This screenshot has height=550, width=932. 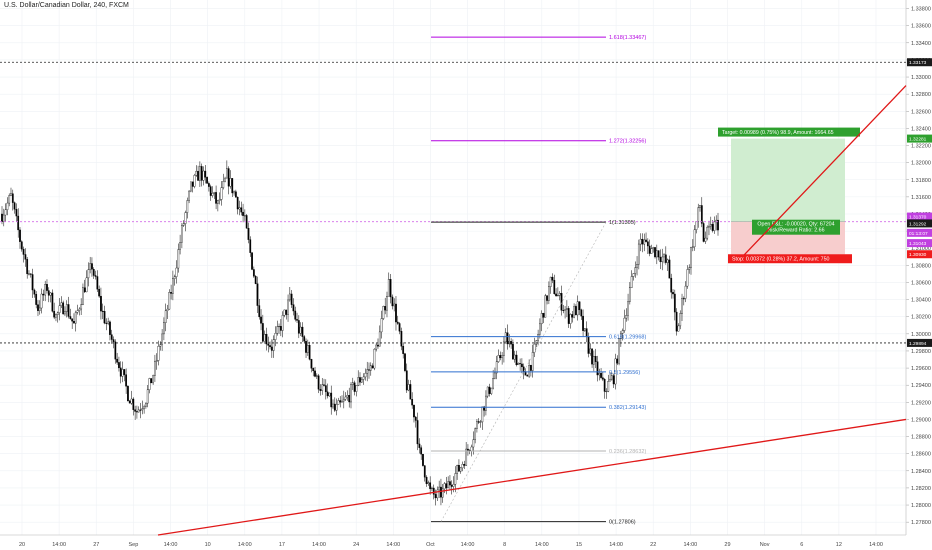 What do you see at coordinates (921, 164) in the screenshot?
I see `y-axis-tick-label: 1.32000` at bounding box center [921, 164].